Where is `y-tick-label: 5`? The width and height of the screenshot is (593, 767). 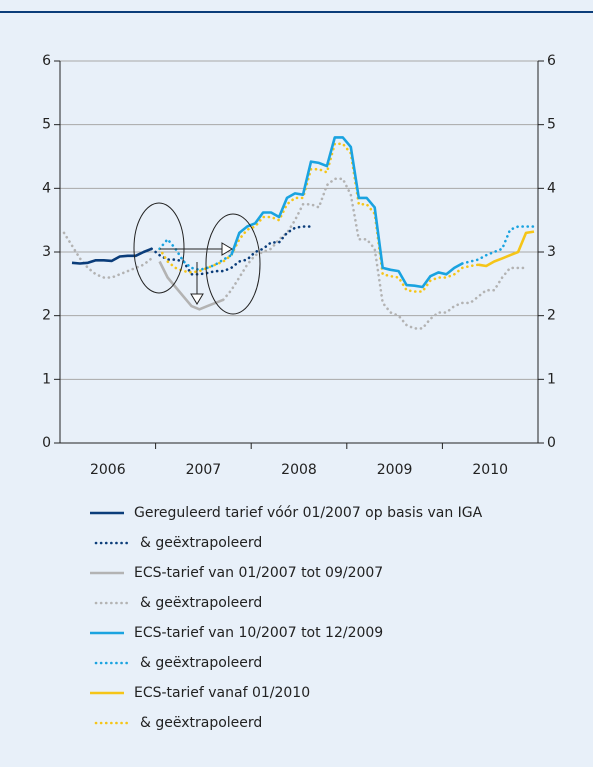
y-tick-label: 5 is located at coordinates (46, 125).